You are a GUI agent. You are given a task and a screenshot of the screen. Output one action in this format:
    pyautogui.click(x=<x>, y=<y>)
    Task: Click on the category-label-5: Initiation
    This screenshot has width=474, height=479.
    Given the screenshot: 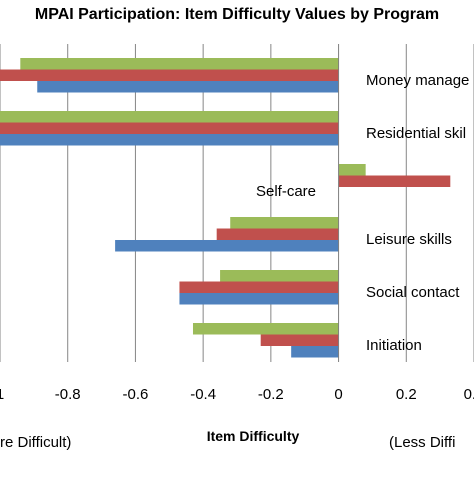 What is the action you would take?
    pyautogui.click(x=394, y=345)
    